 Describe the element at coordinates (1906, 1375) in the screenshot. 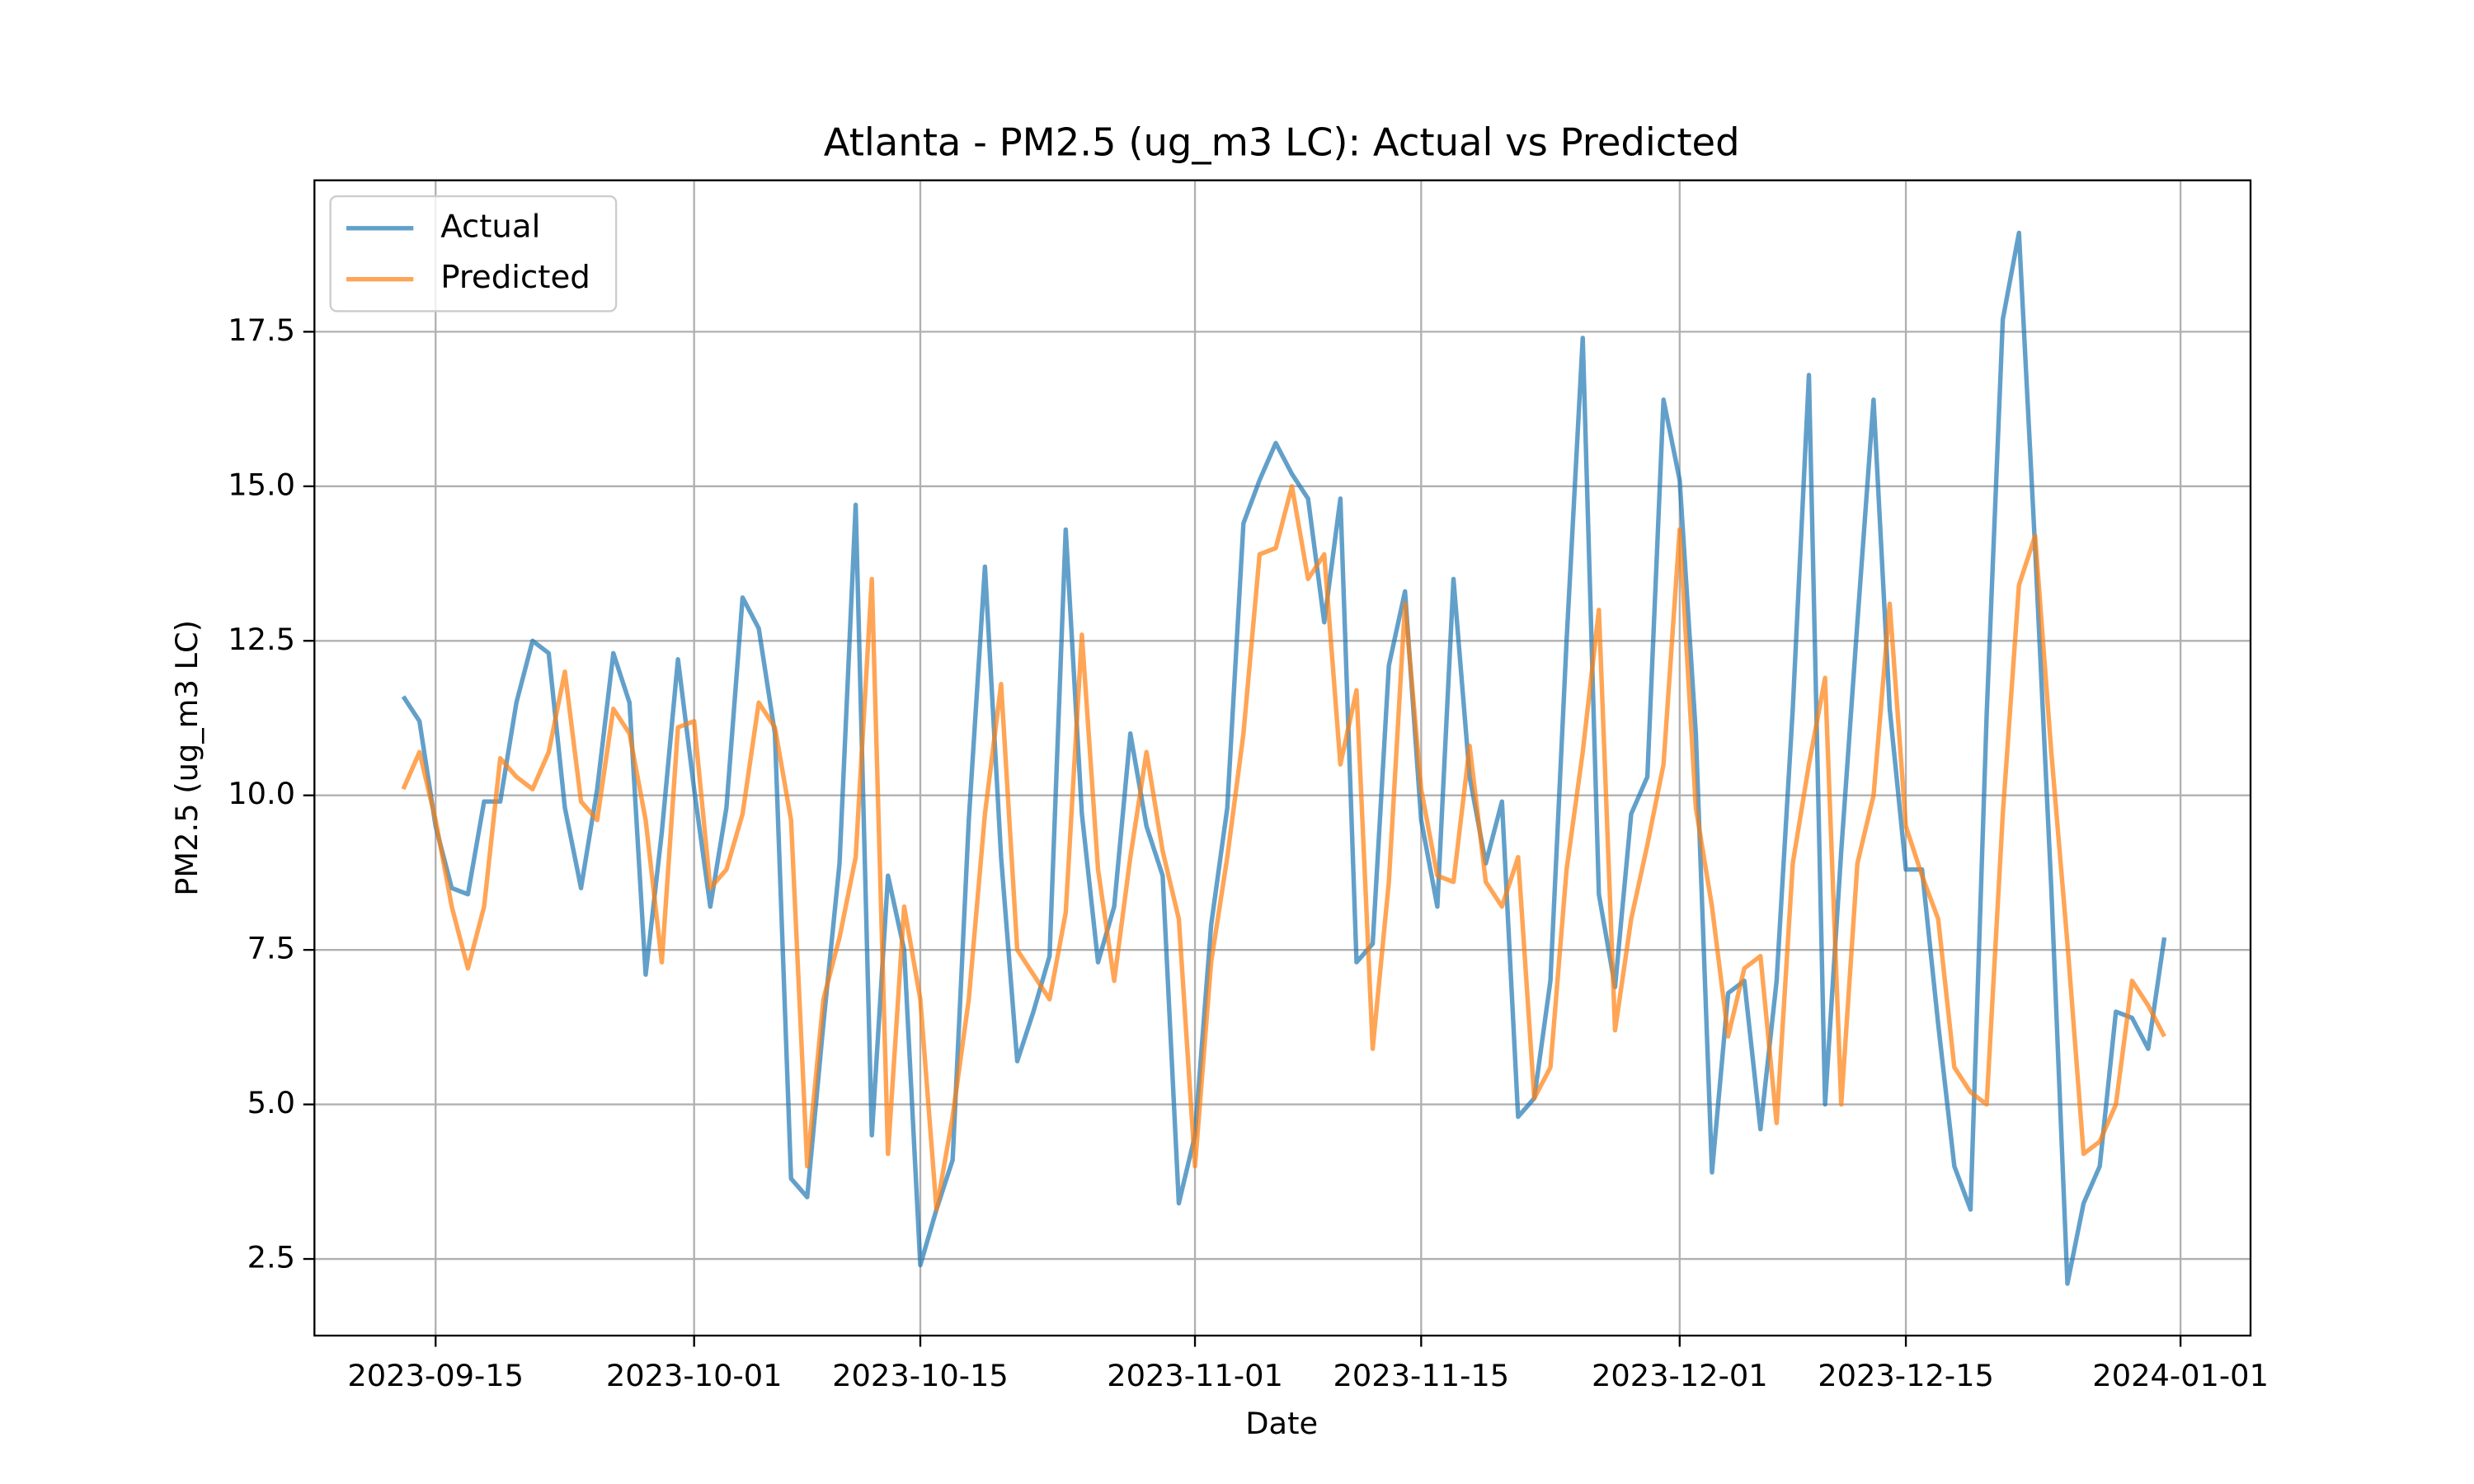

I see `x-tick-label: 2023-12-15` at that location.